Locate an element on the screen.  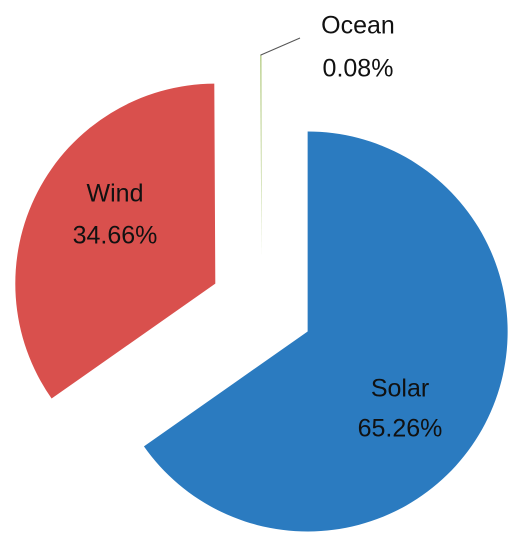
slice-value-label: 0.08% is located at coordinates (358, 69).